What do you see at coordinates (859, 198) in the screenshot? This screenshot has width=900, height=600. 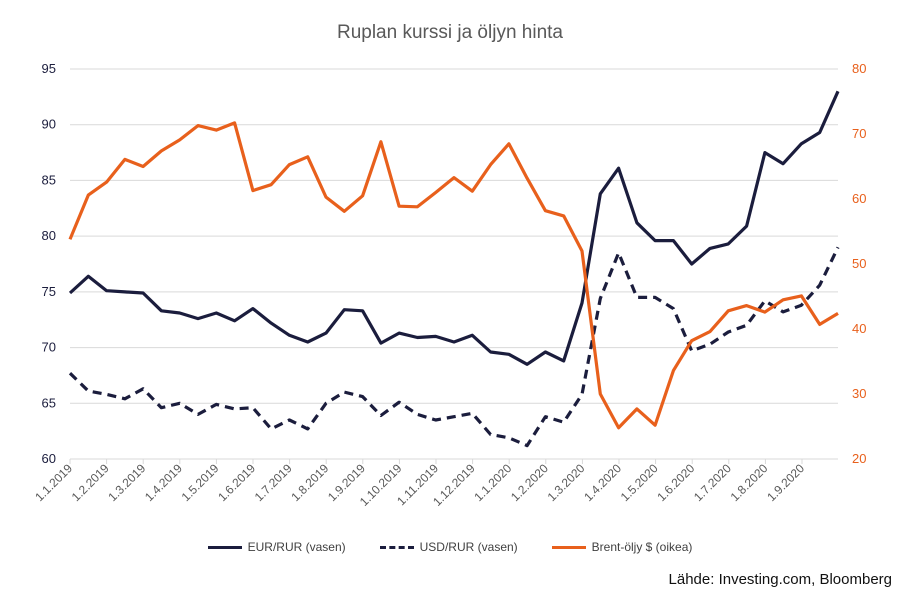 I see `y-right-tick-label: 60` at bounding box center [859, 198].